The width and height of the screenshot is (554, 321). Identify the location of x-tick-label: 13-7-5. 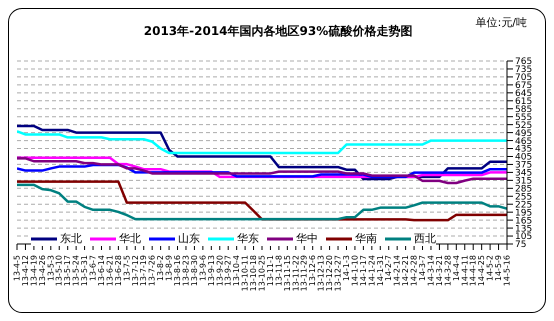
(127, 268).